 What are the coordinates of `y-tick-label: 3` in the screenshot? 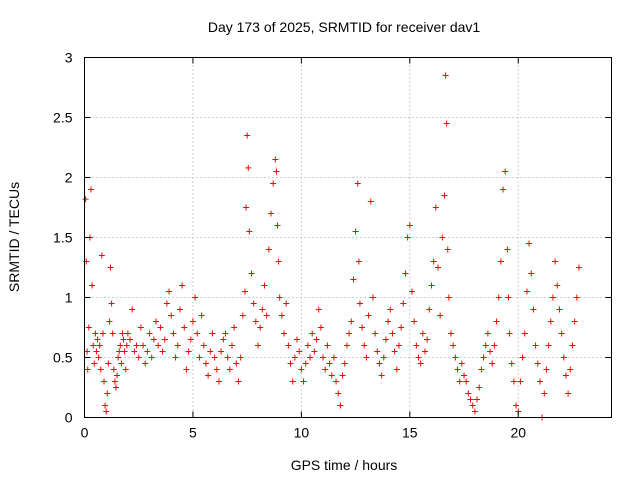 It's located at (69, 58).